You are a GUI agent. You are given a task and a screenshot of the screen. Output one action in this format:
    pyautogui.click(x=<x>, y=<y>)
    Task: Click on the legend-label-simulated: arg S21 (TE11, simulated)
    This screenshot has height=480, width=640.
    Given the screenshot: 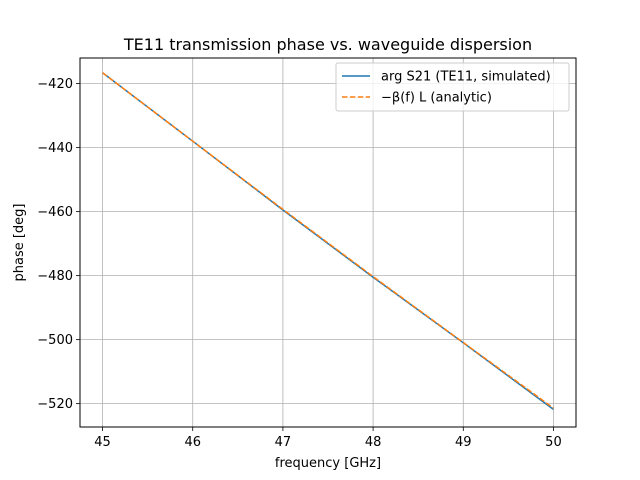 What is the action you would take?
    pyautogui.click(x=466, y=77)
    